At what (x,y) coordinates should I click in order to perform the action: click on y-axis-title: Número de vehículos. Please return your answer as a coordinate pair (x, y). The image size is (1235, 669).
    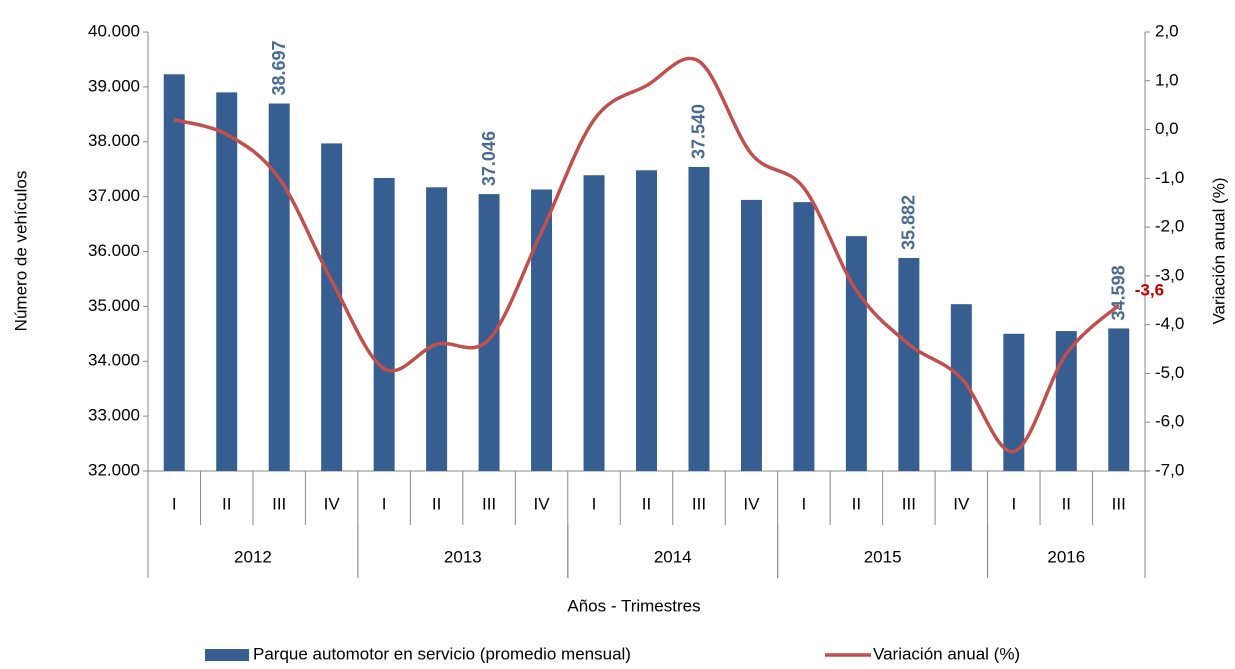
    Looking at the image, I should click on (20, 251).